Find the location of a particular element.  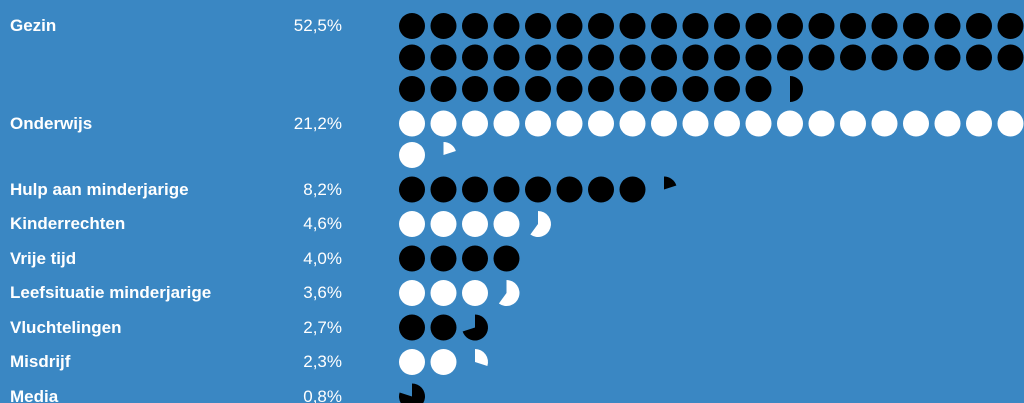

dot-row-gezin is located at coordinates (711, 57).